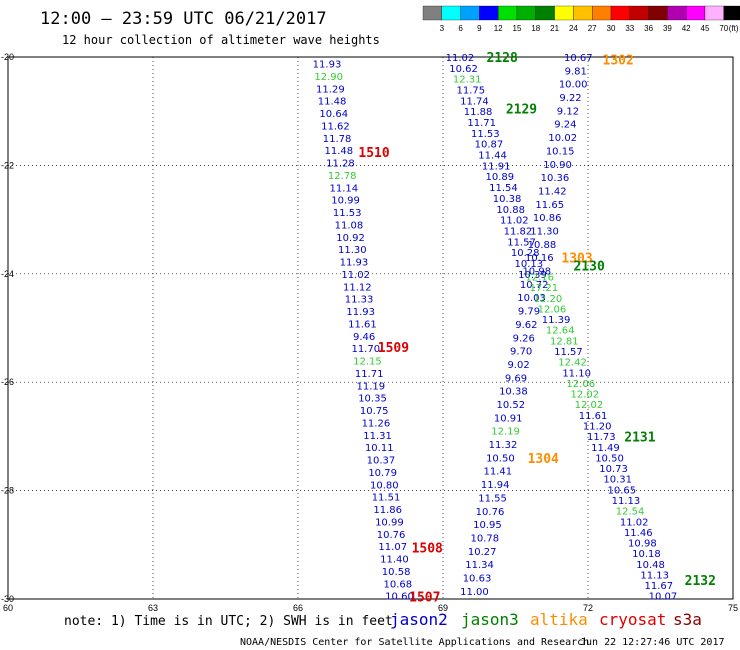 The height and width of the screenshot is (650, 740). What do you see at coordinates (479, 28) in the screenshot?
I see `colorbar-tick: 9` at bounding box center [479, 28].